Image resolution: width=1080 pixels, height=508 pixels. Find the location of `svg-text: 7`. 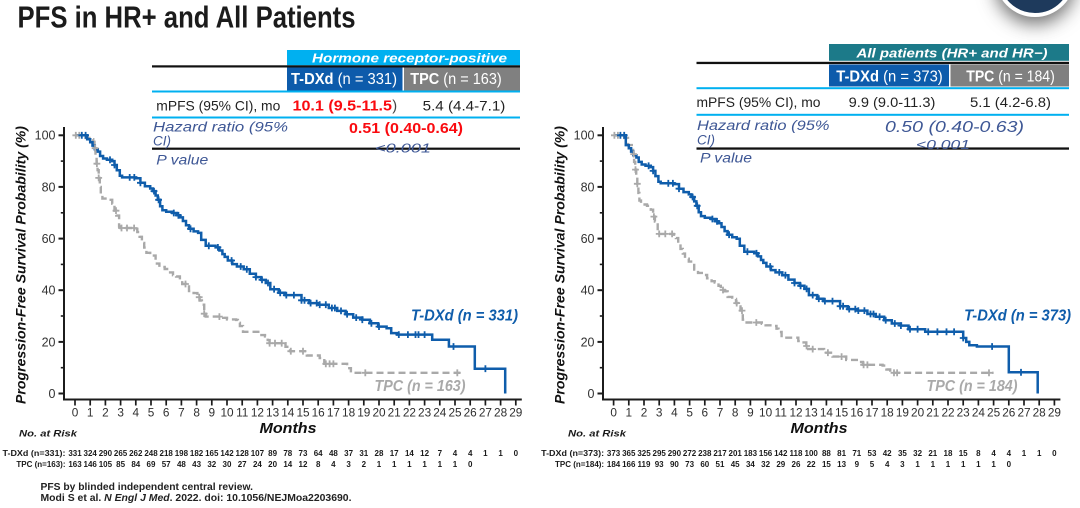

svg-text: 7 is located at coordinates (720, 413).